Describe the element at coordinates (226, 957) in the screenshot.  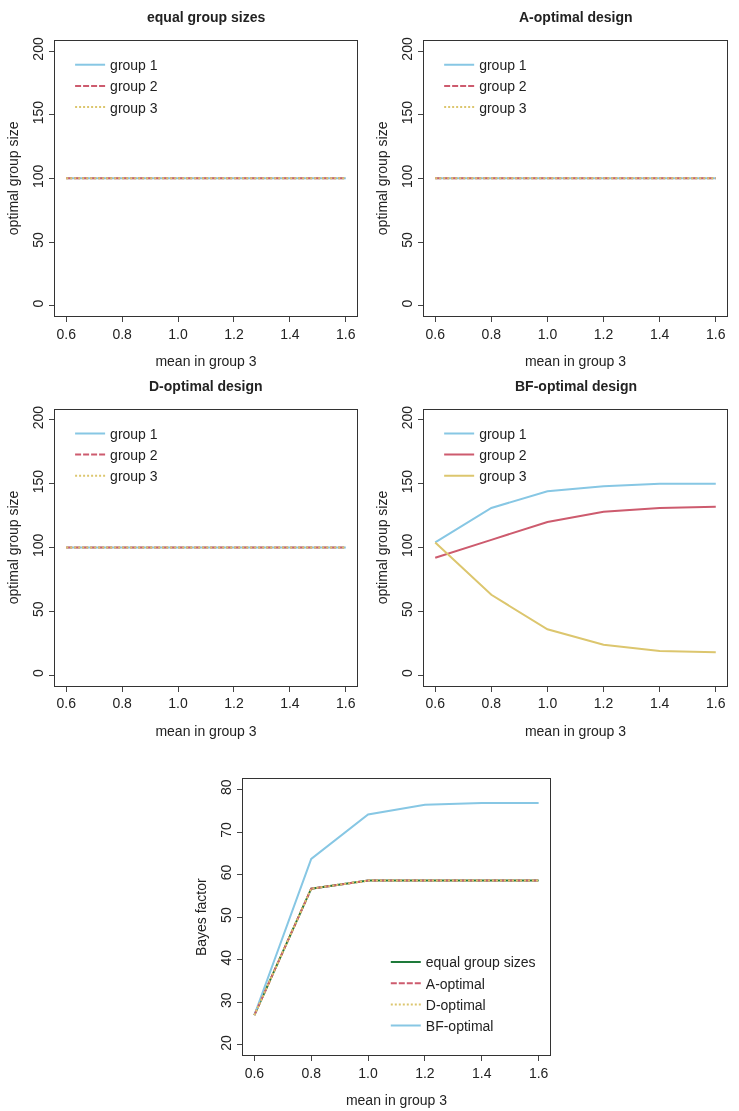
I see `y-tick-label: 40` at that location.